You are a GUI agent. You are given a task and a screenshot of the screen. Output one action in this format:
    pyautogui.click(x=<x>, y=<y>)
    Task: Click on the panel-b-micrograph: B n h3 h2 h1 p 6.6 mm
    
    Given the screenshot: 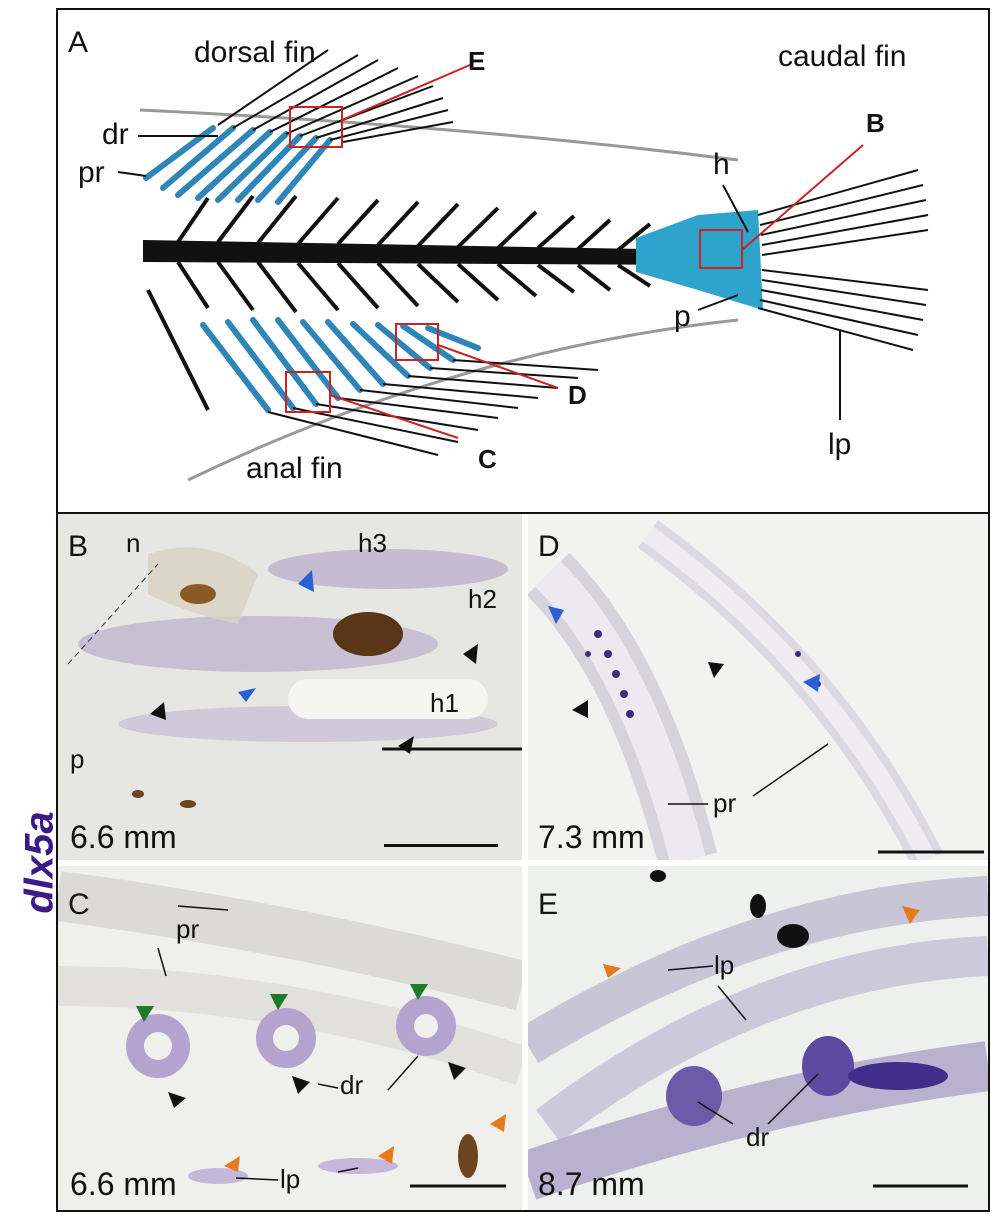 What is the action you would take?
    pyautogui.click(x=290, y=687)
    